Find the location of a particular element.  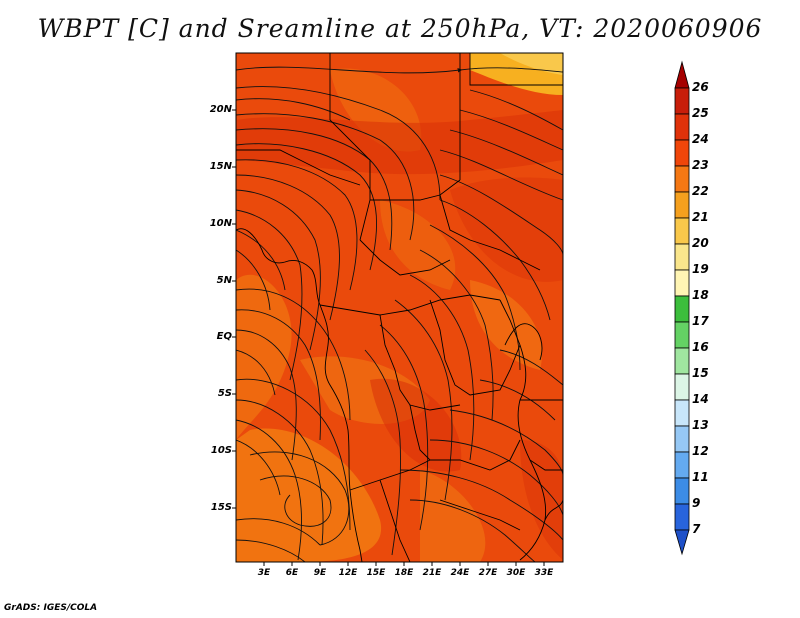

colorbar-label: 11 is located at coordinates (700, 477).